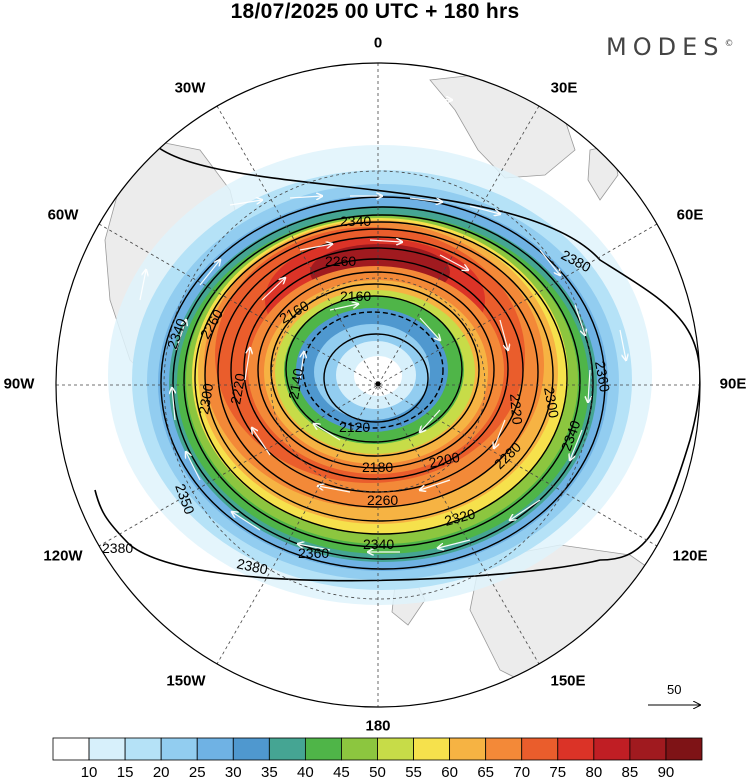 This screenshot has width=750, height=782. I want to click on lon-label-90e: 90E, so click(733, 384).